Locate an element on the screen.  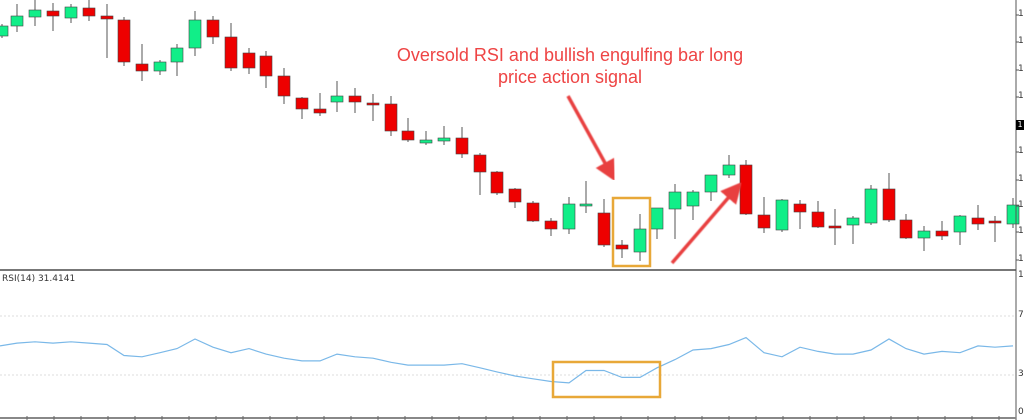
rsi-pane is located at coordinates (508, 345).